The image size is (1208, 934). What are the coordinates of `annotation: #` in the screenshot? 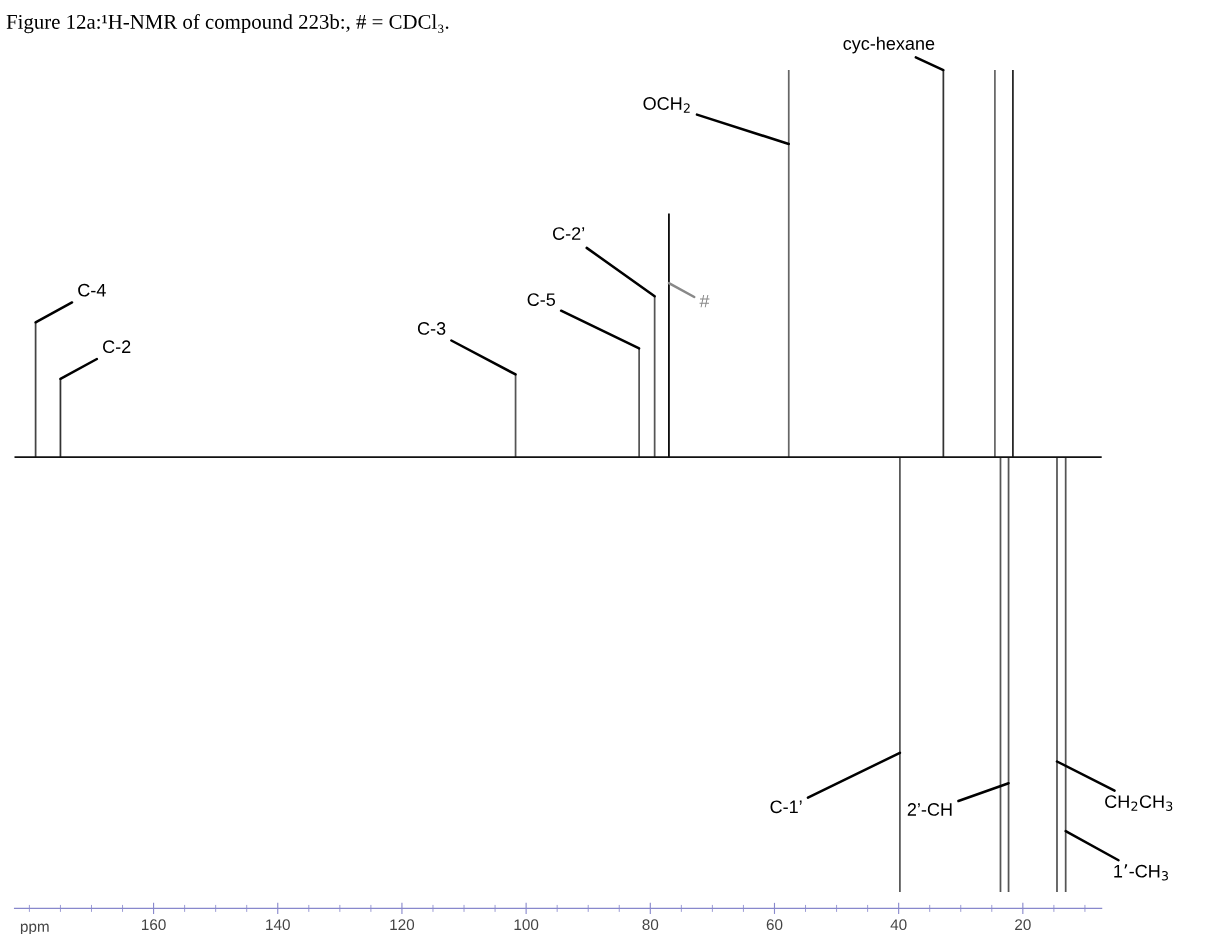 It's located at (704, 301).